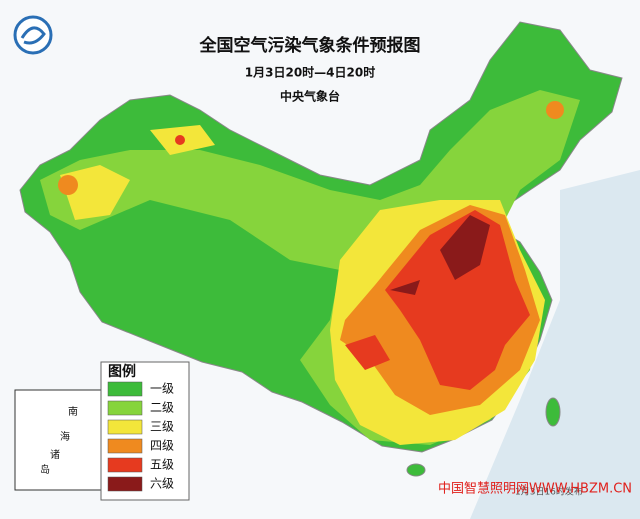 Image resolution: width=640 pixels, height=519 pixels. What do you see at coordinates (310, 72) in the screenshot?
I see `time-range: 1月3日20时—4日20时` at bounding box center [310, 72].